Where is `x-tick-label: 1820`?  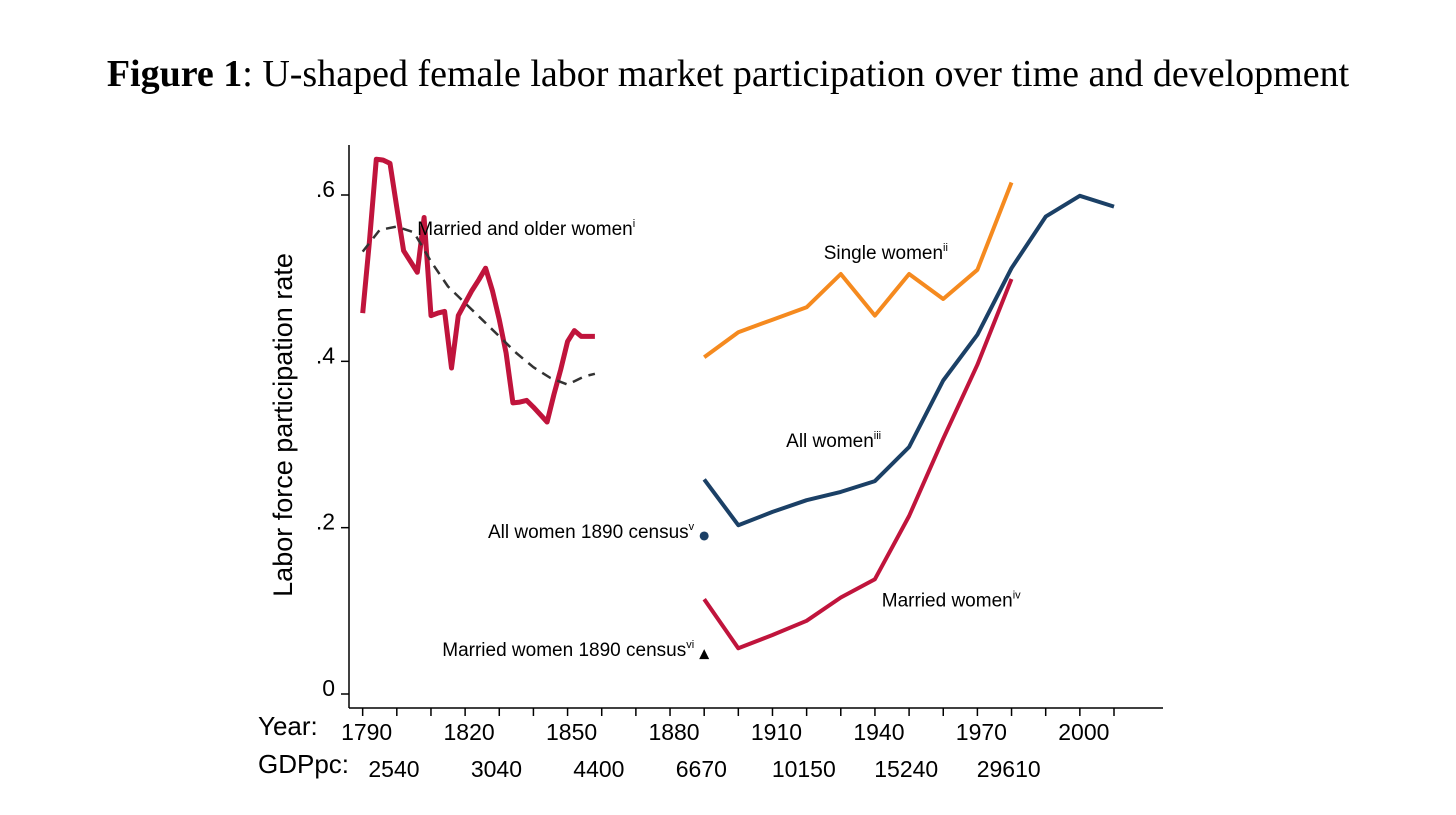
x-tick-label: 1820 is located at coordinates (469, 732).